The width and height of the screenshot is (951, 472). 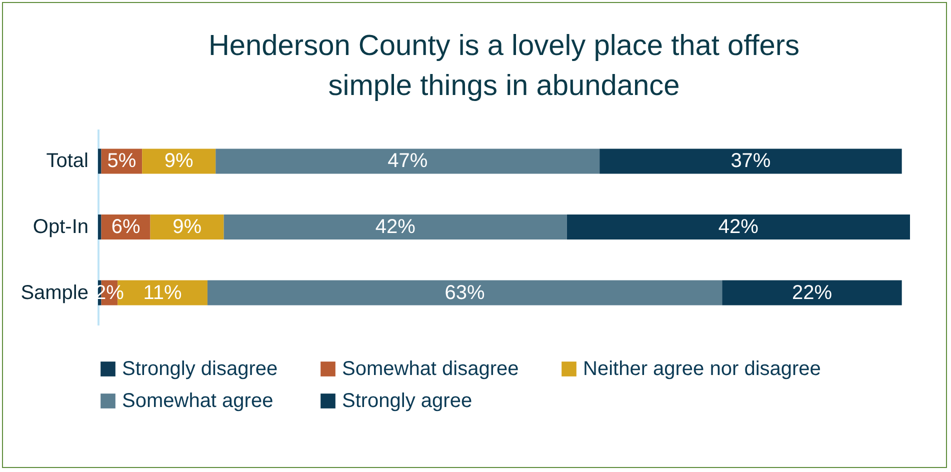 I want to click on legend-label: Strongly disagree, so click(x=200, y=369).